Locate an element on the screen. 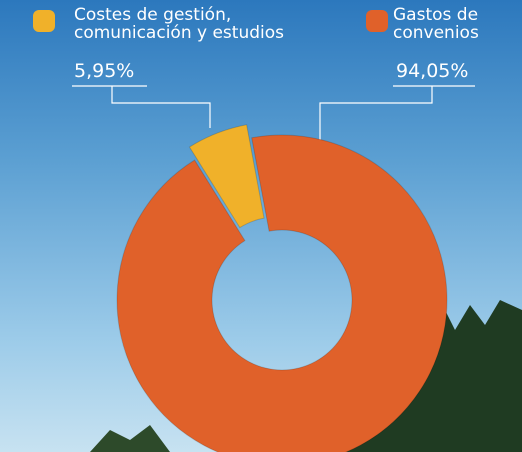 The height and width of the screenshot is (452, 522). leaders is located at coordinates (273, 117).